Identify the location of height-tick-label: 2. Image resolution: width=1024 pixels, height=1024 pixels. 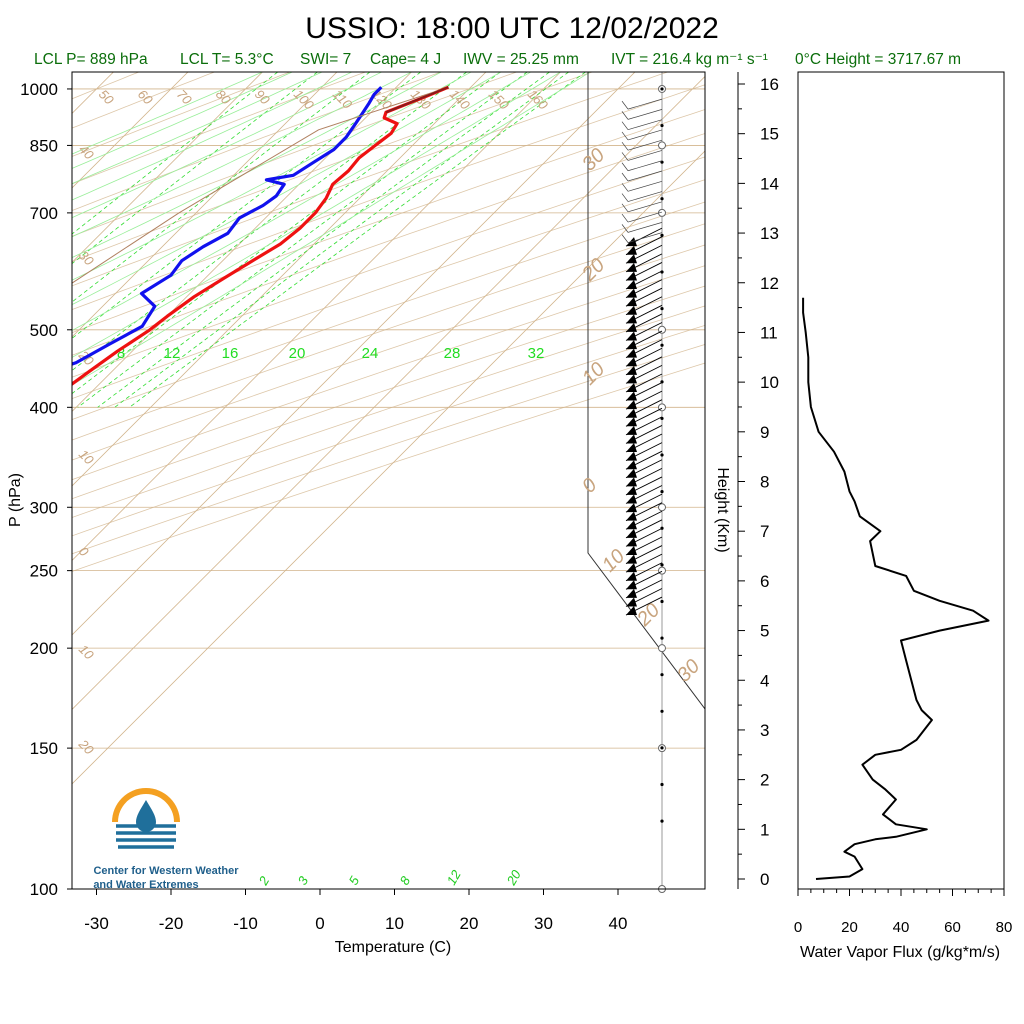
(764, 780).